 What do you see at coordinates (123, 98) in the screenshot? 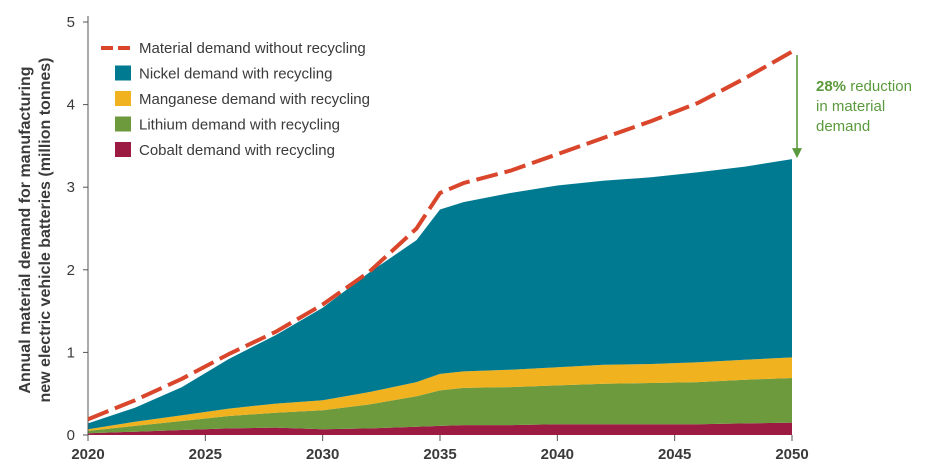
I see `legend-swatch-manganese` at bounding box center [123, 98].